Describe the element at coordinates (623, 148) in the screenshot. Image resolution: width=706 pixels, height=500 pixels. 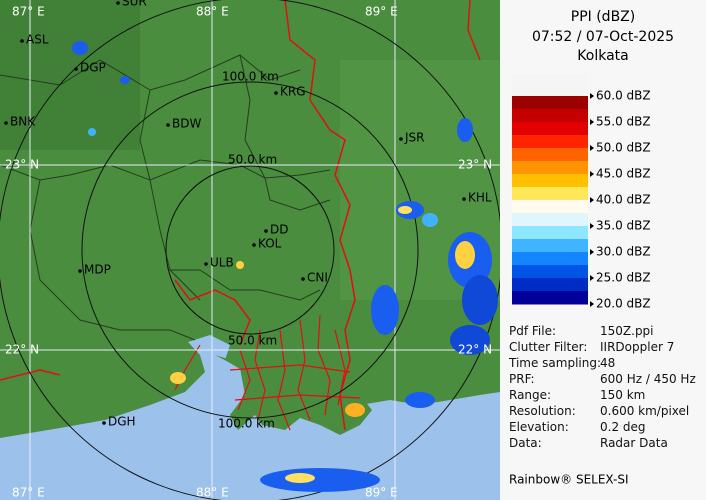
I see `scale-label: 50.0 dBZ` at that location.